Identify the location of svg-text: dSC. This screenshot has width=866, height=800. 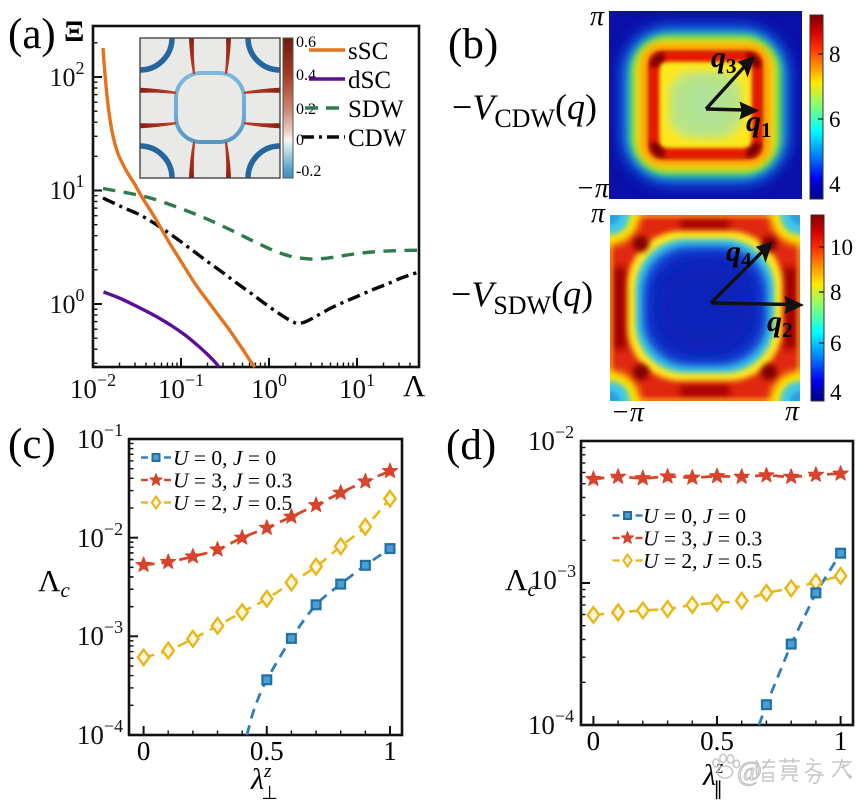
(369, 80).